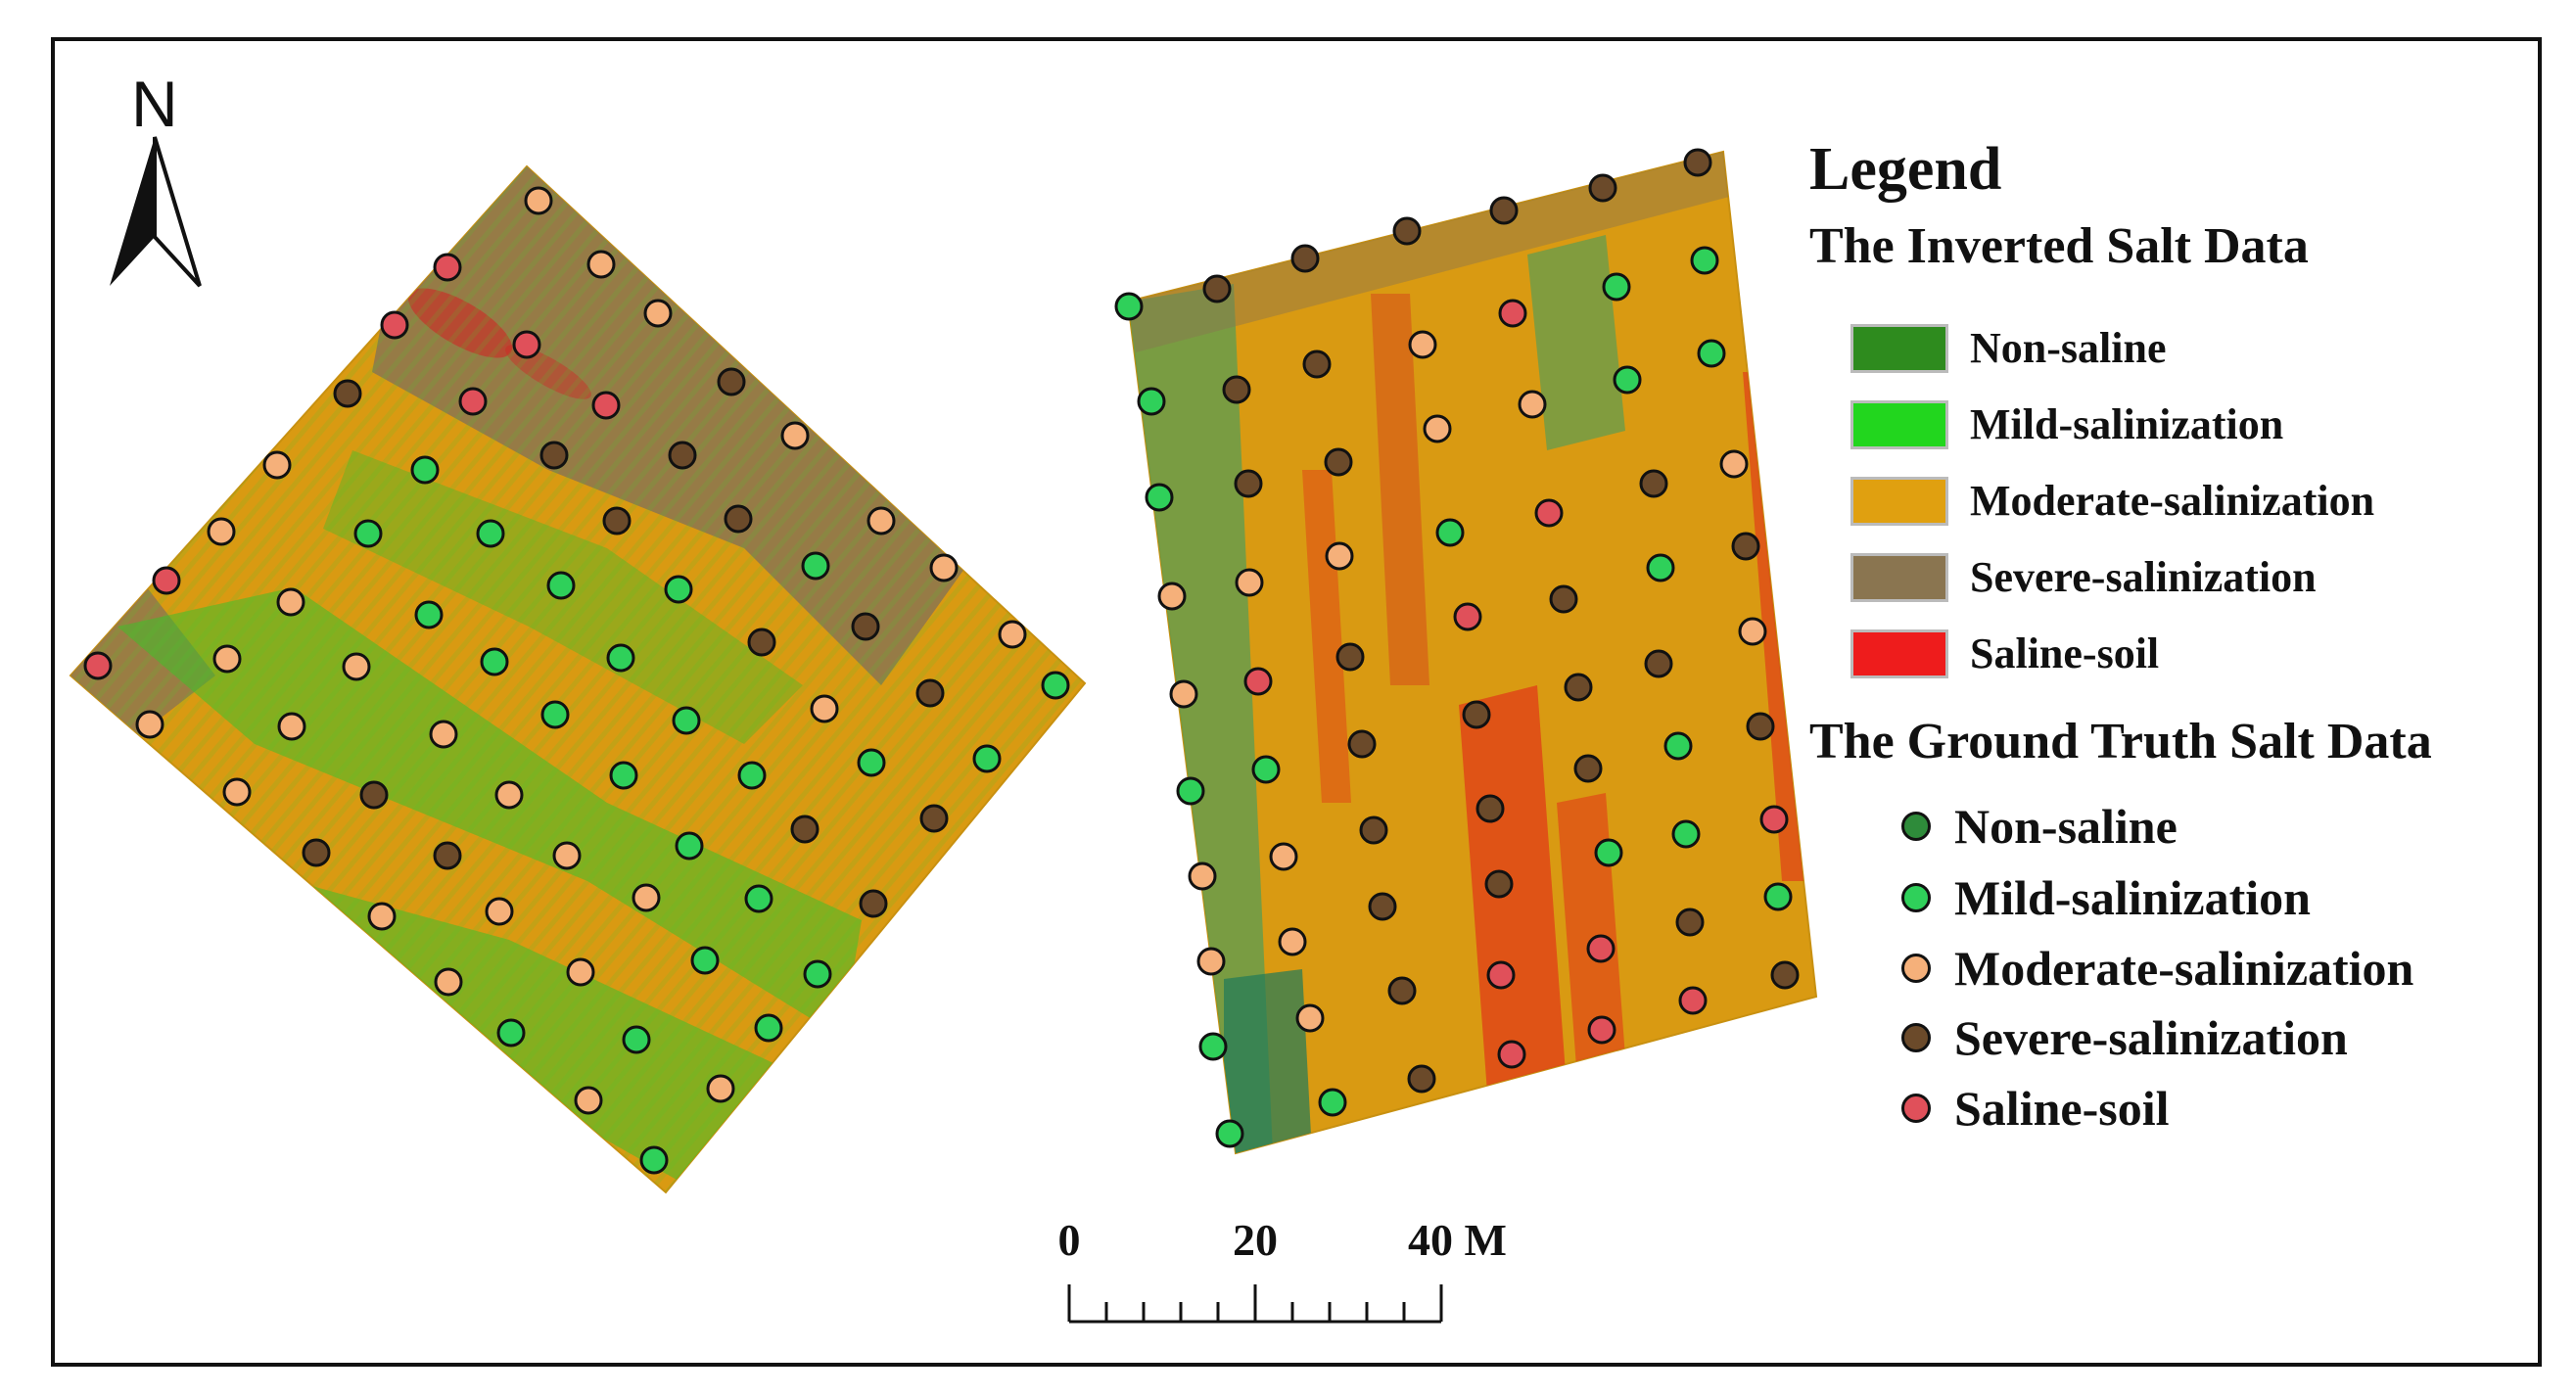 This screenshot has height=1397, width=2576. Describe the element at coordinates (2004, 653) in the screenshot. I see `legend-inverted-saline: Saline-soil` at that location.